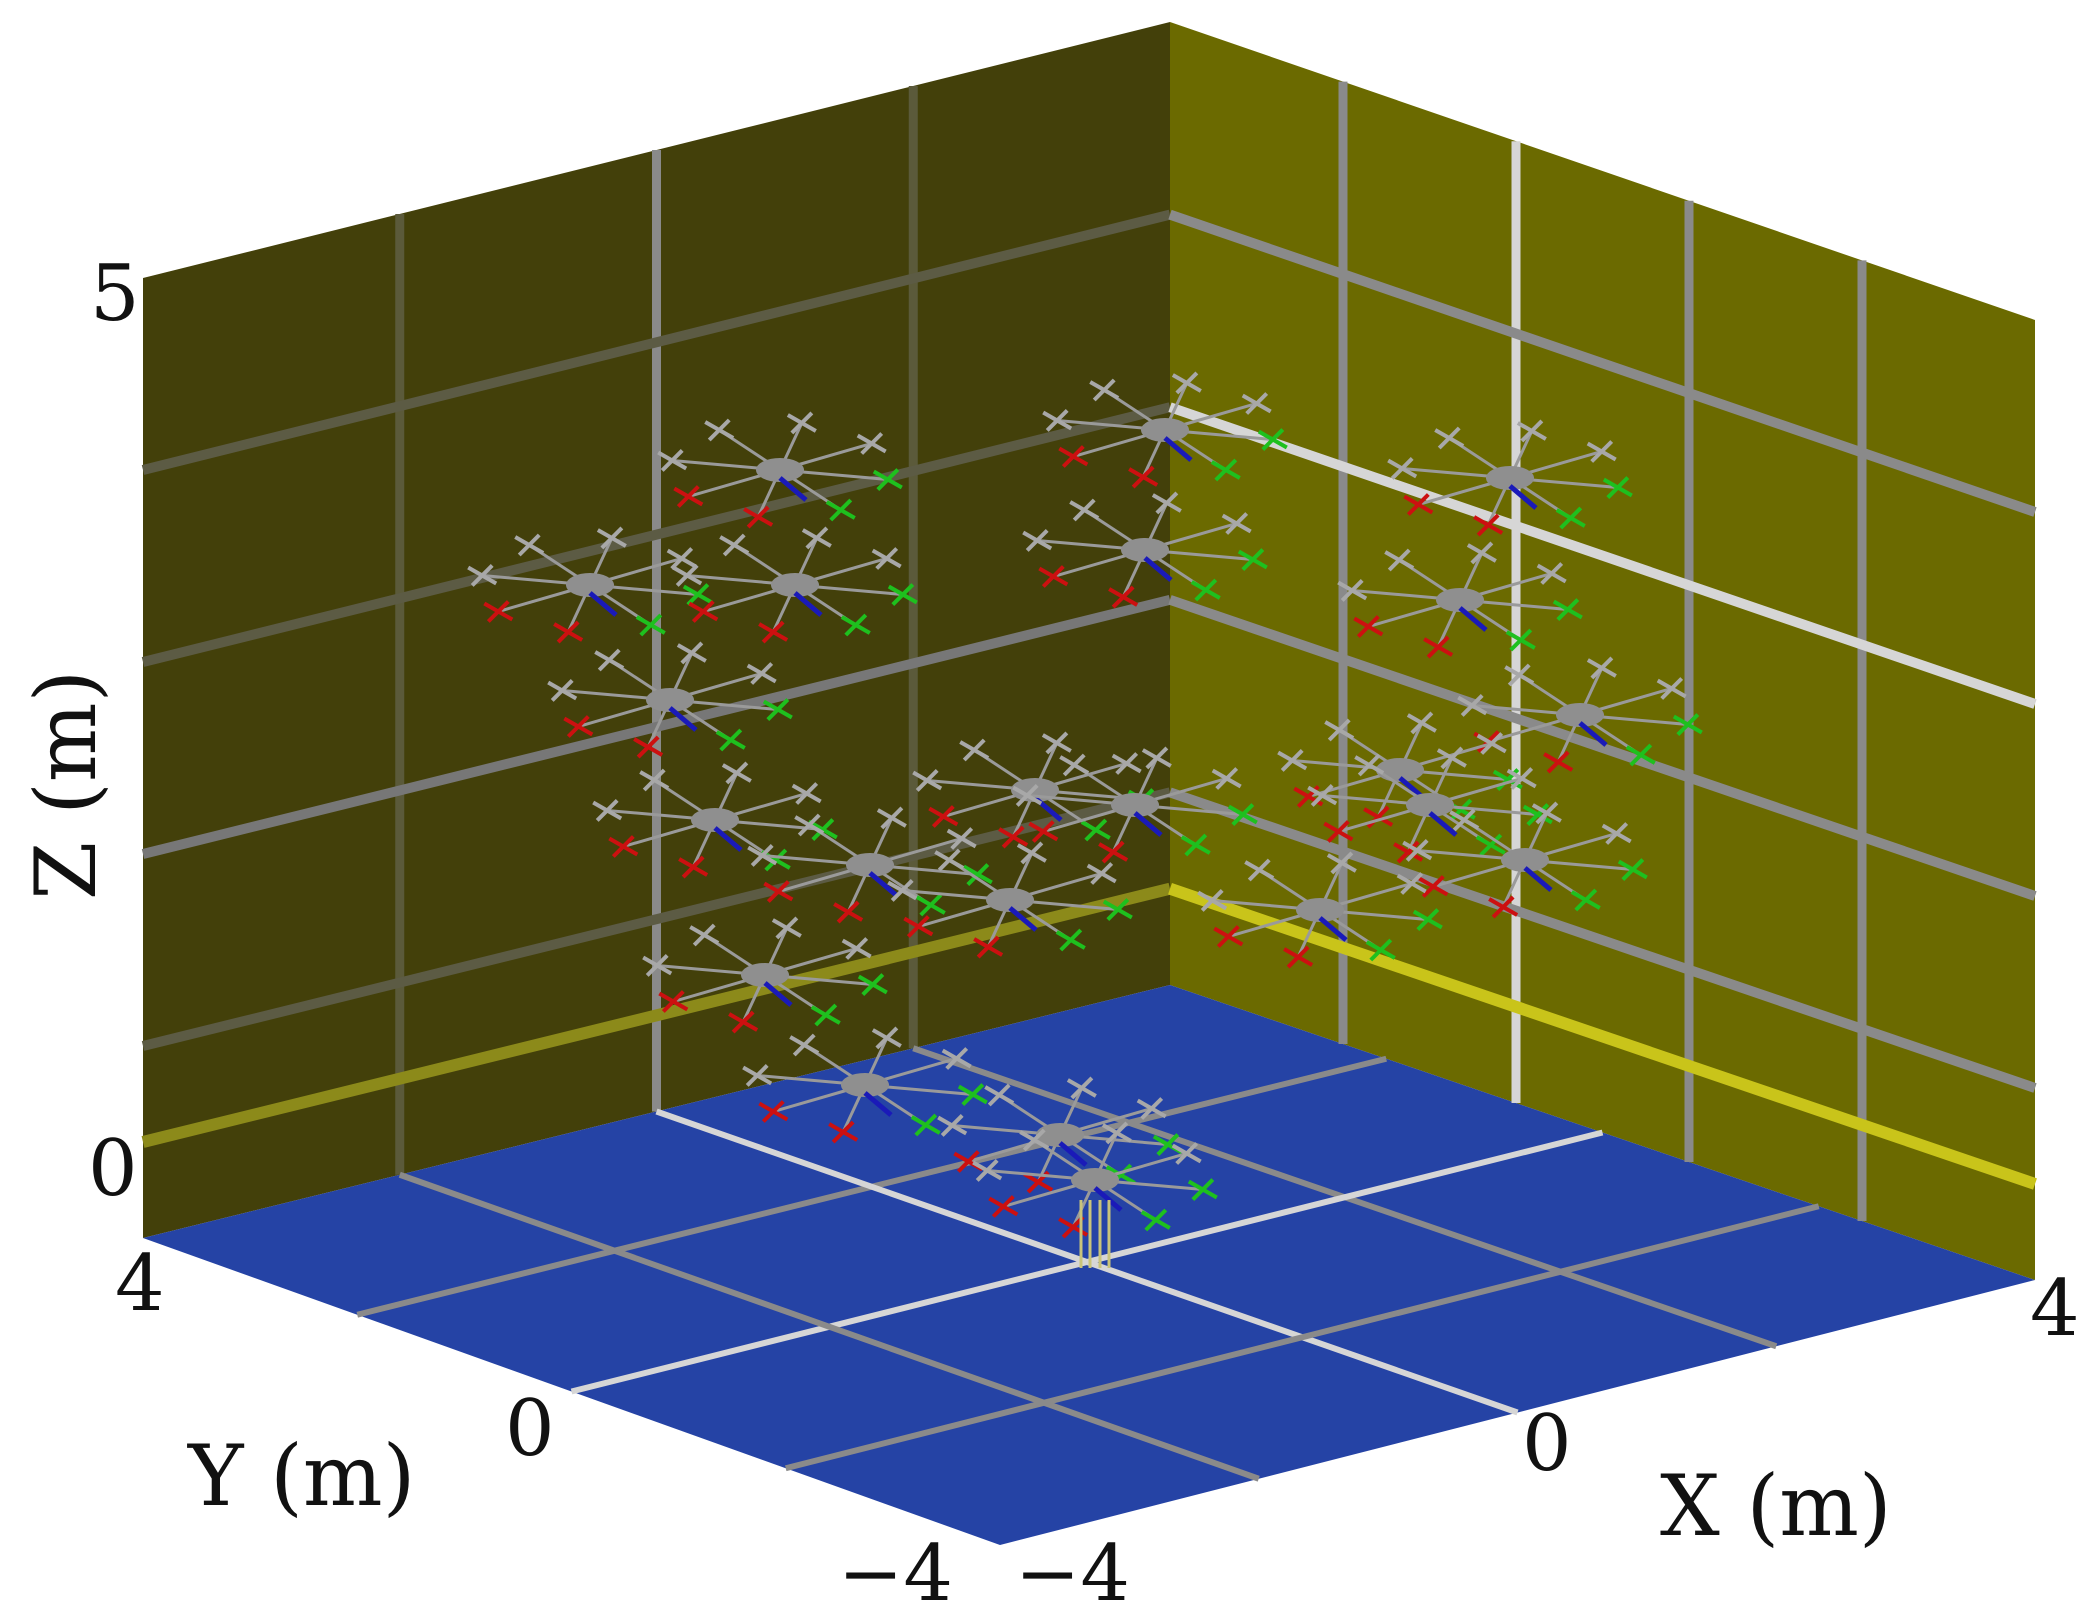 This screenshot has width=2085, height=1617. I want to click on x-tick-min: −4, so click(1072, 1573).